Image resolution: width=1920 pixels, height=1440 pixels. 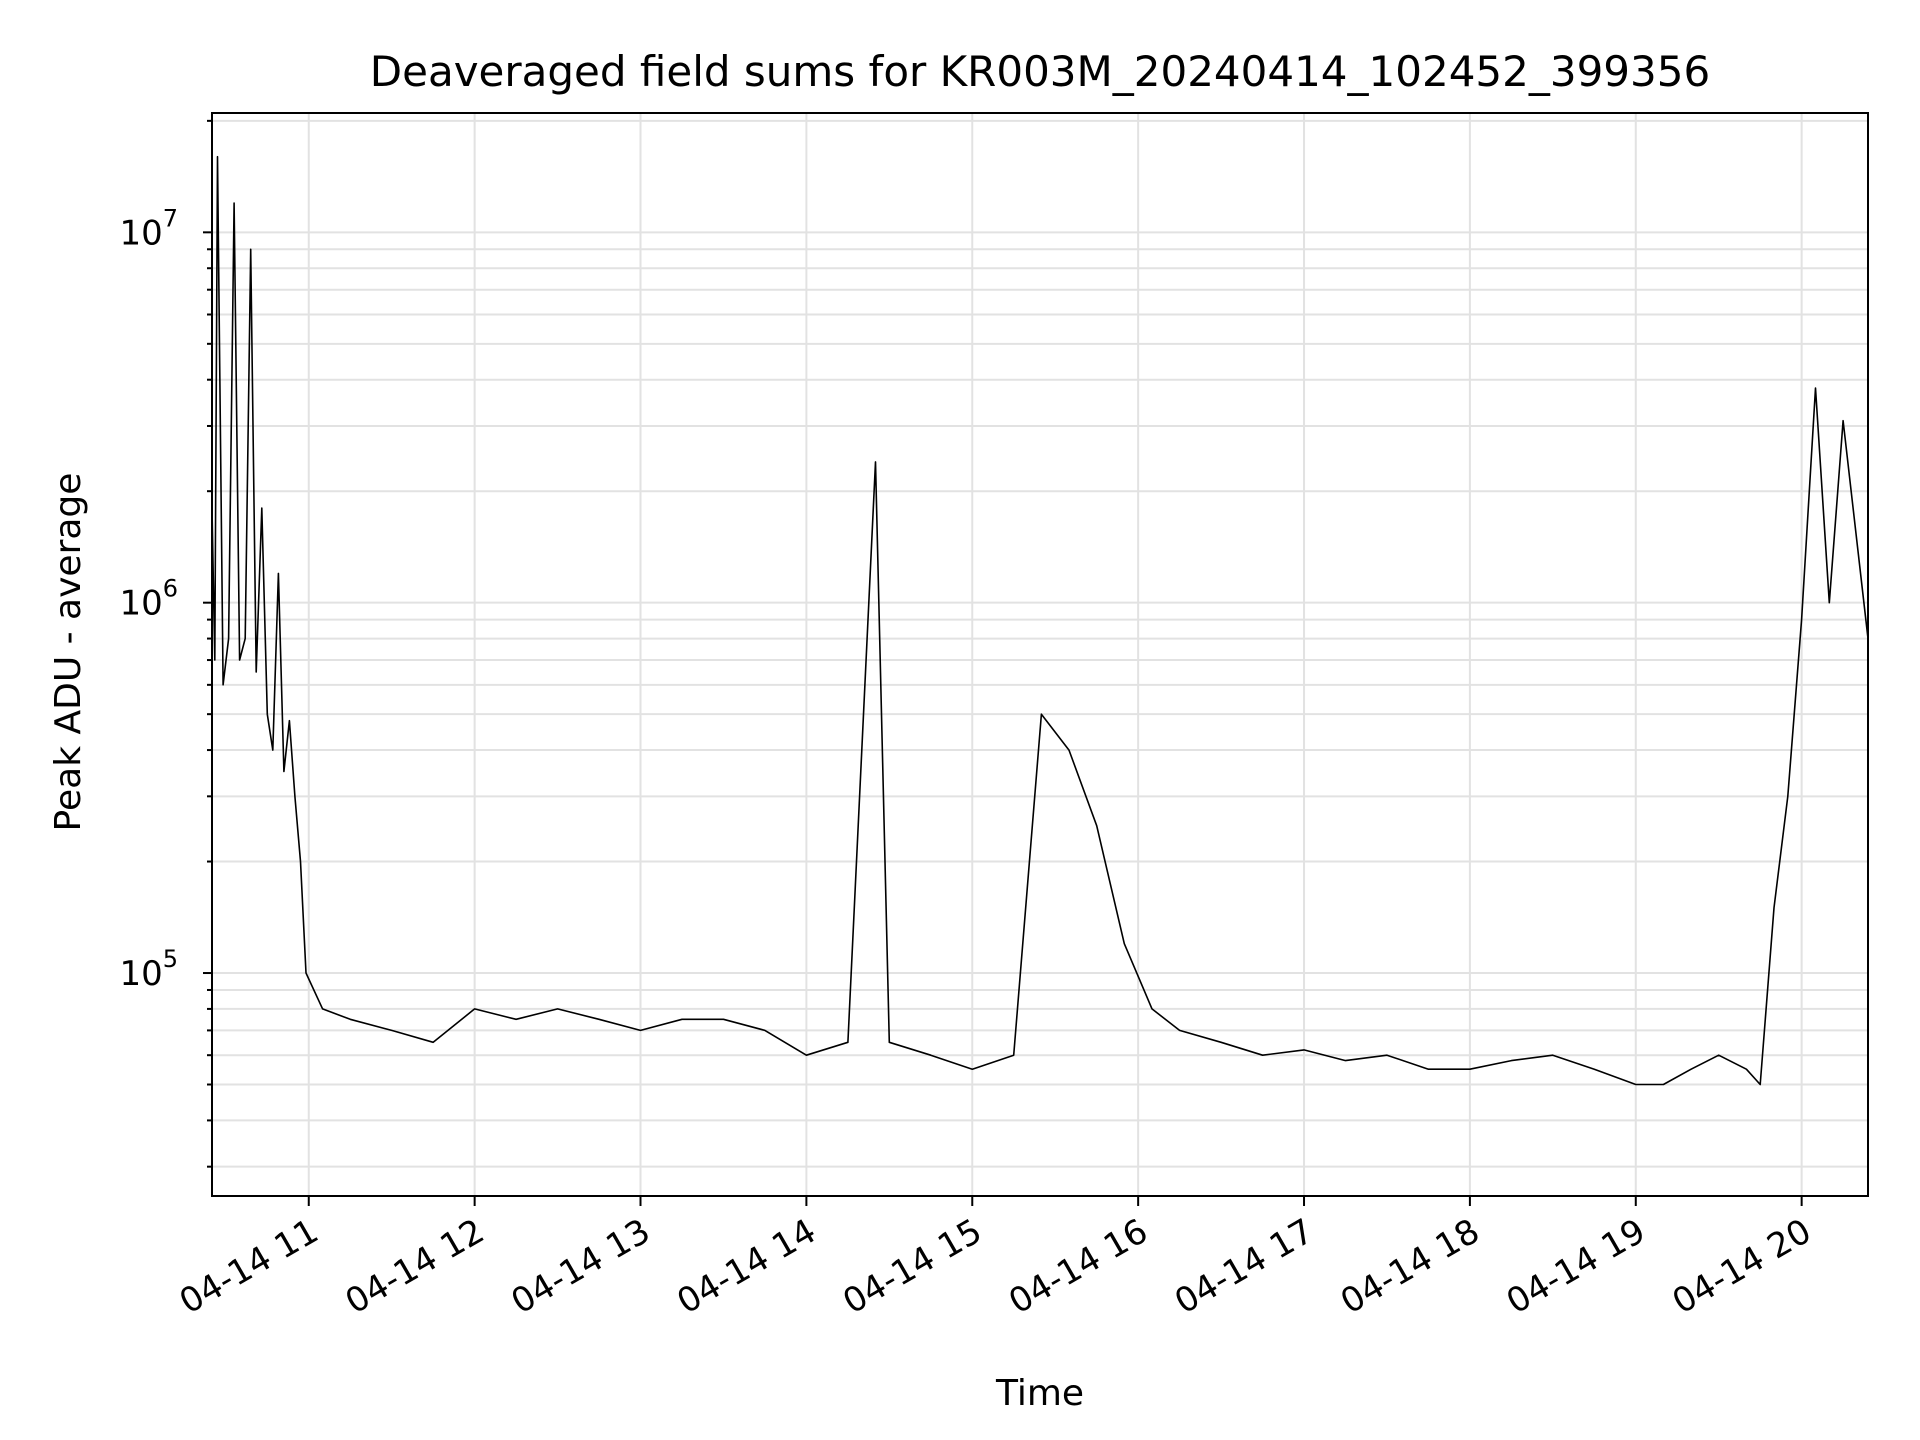 I want to click on y-tick-label: 10⁷, so click(x=148, y=228).